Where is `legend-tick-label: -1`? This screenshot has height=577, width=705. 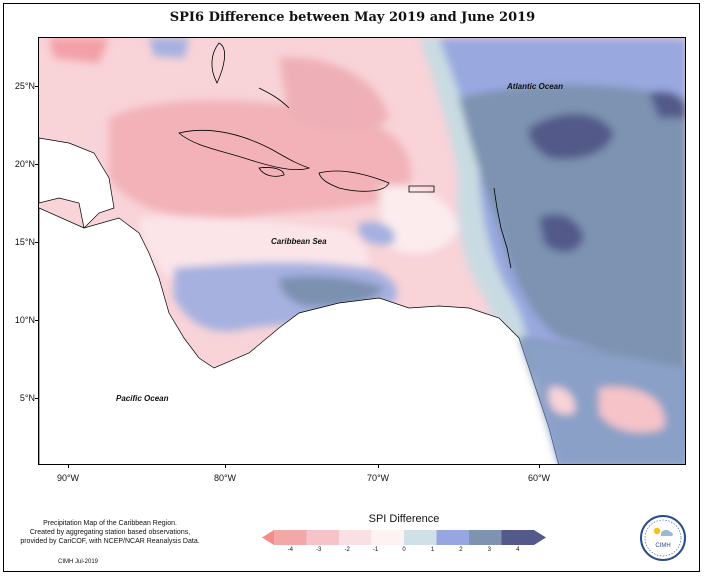 legend-tick-label: -1 is located at coordinates (375, 550).